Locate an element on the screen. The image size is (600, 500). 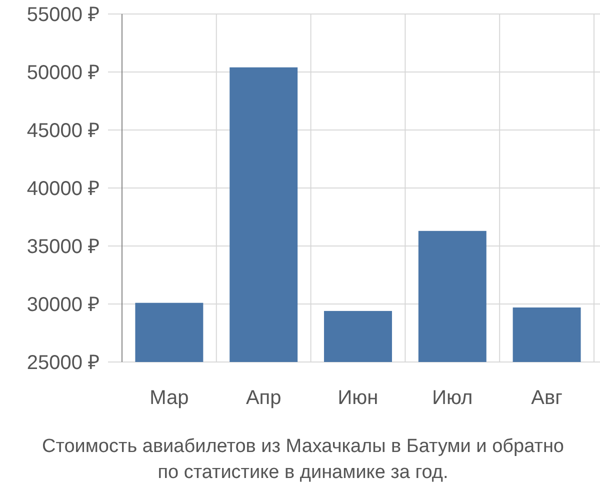
y-tick-label: 35000 ₽ is located at coordinates (63, 247).